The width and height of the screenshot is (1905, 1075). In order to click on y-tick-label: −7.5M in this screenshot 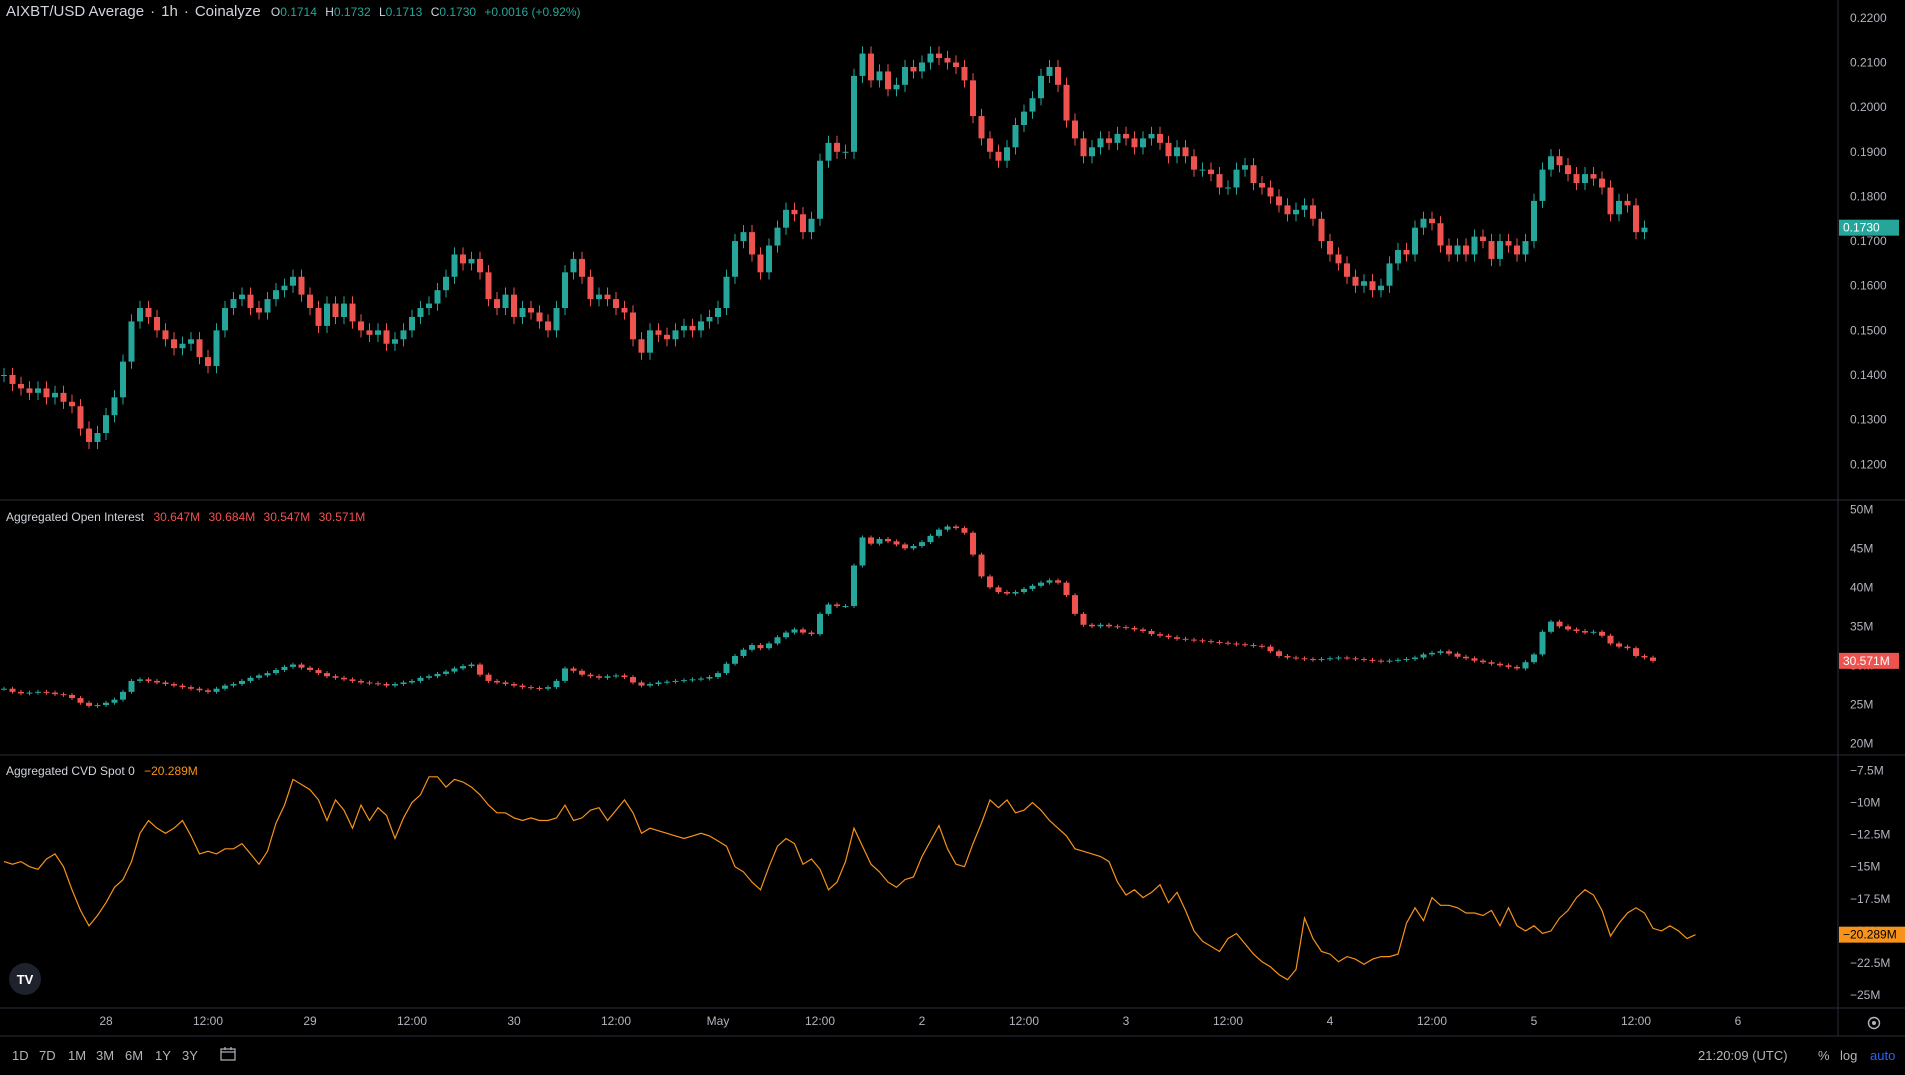, I will do `click(1867, 770)`.